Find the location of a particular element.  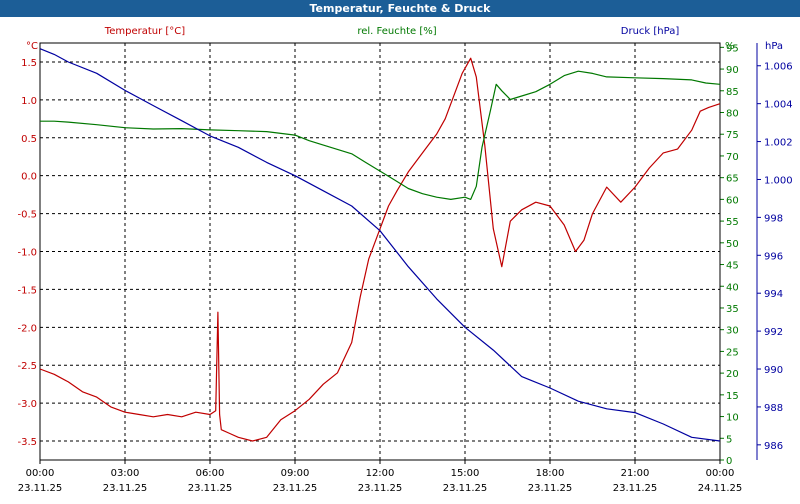

x-tick-label-time: 12:00 is located at coordinates (380, 473).